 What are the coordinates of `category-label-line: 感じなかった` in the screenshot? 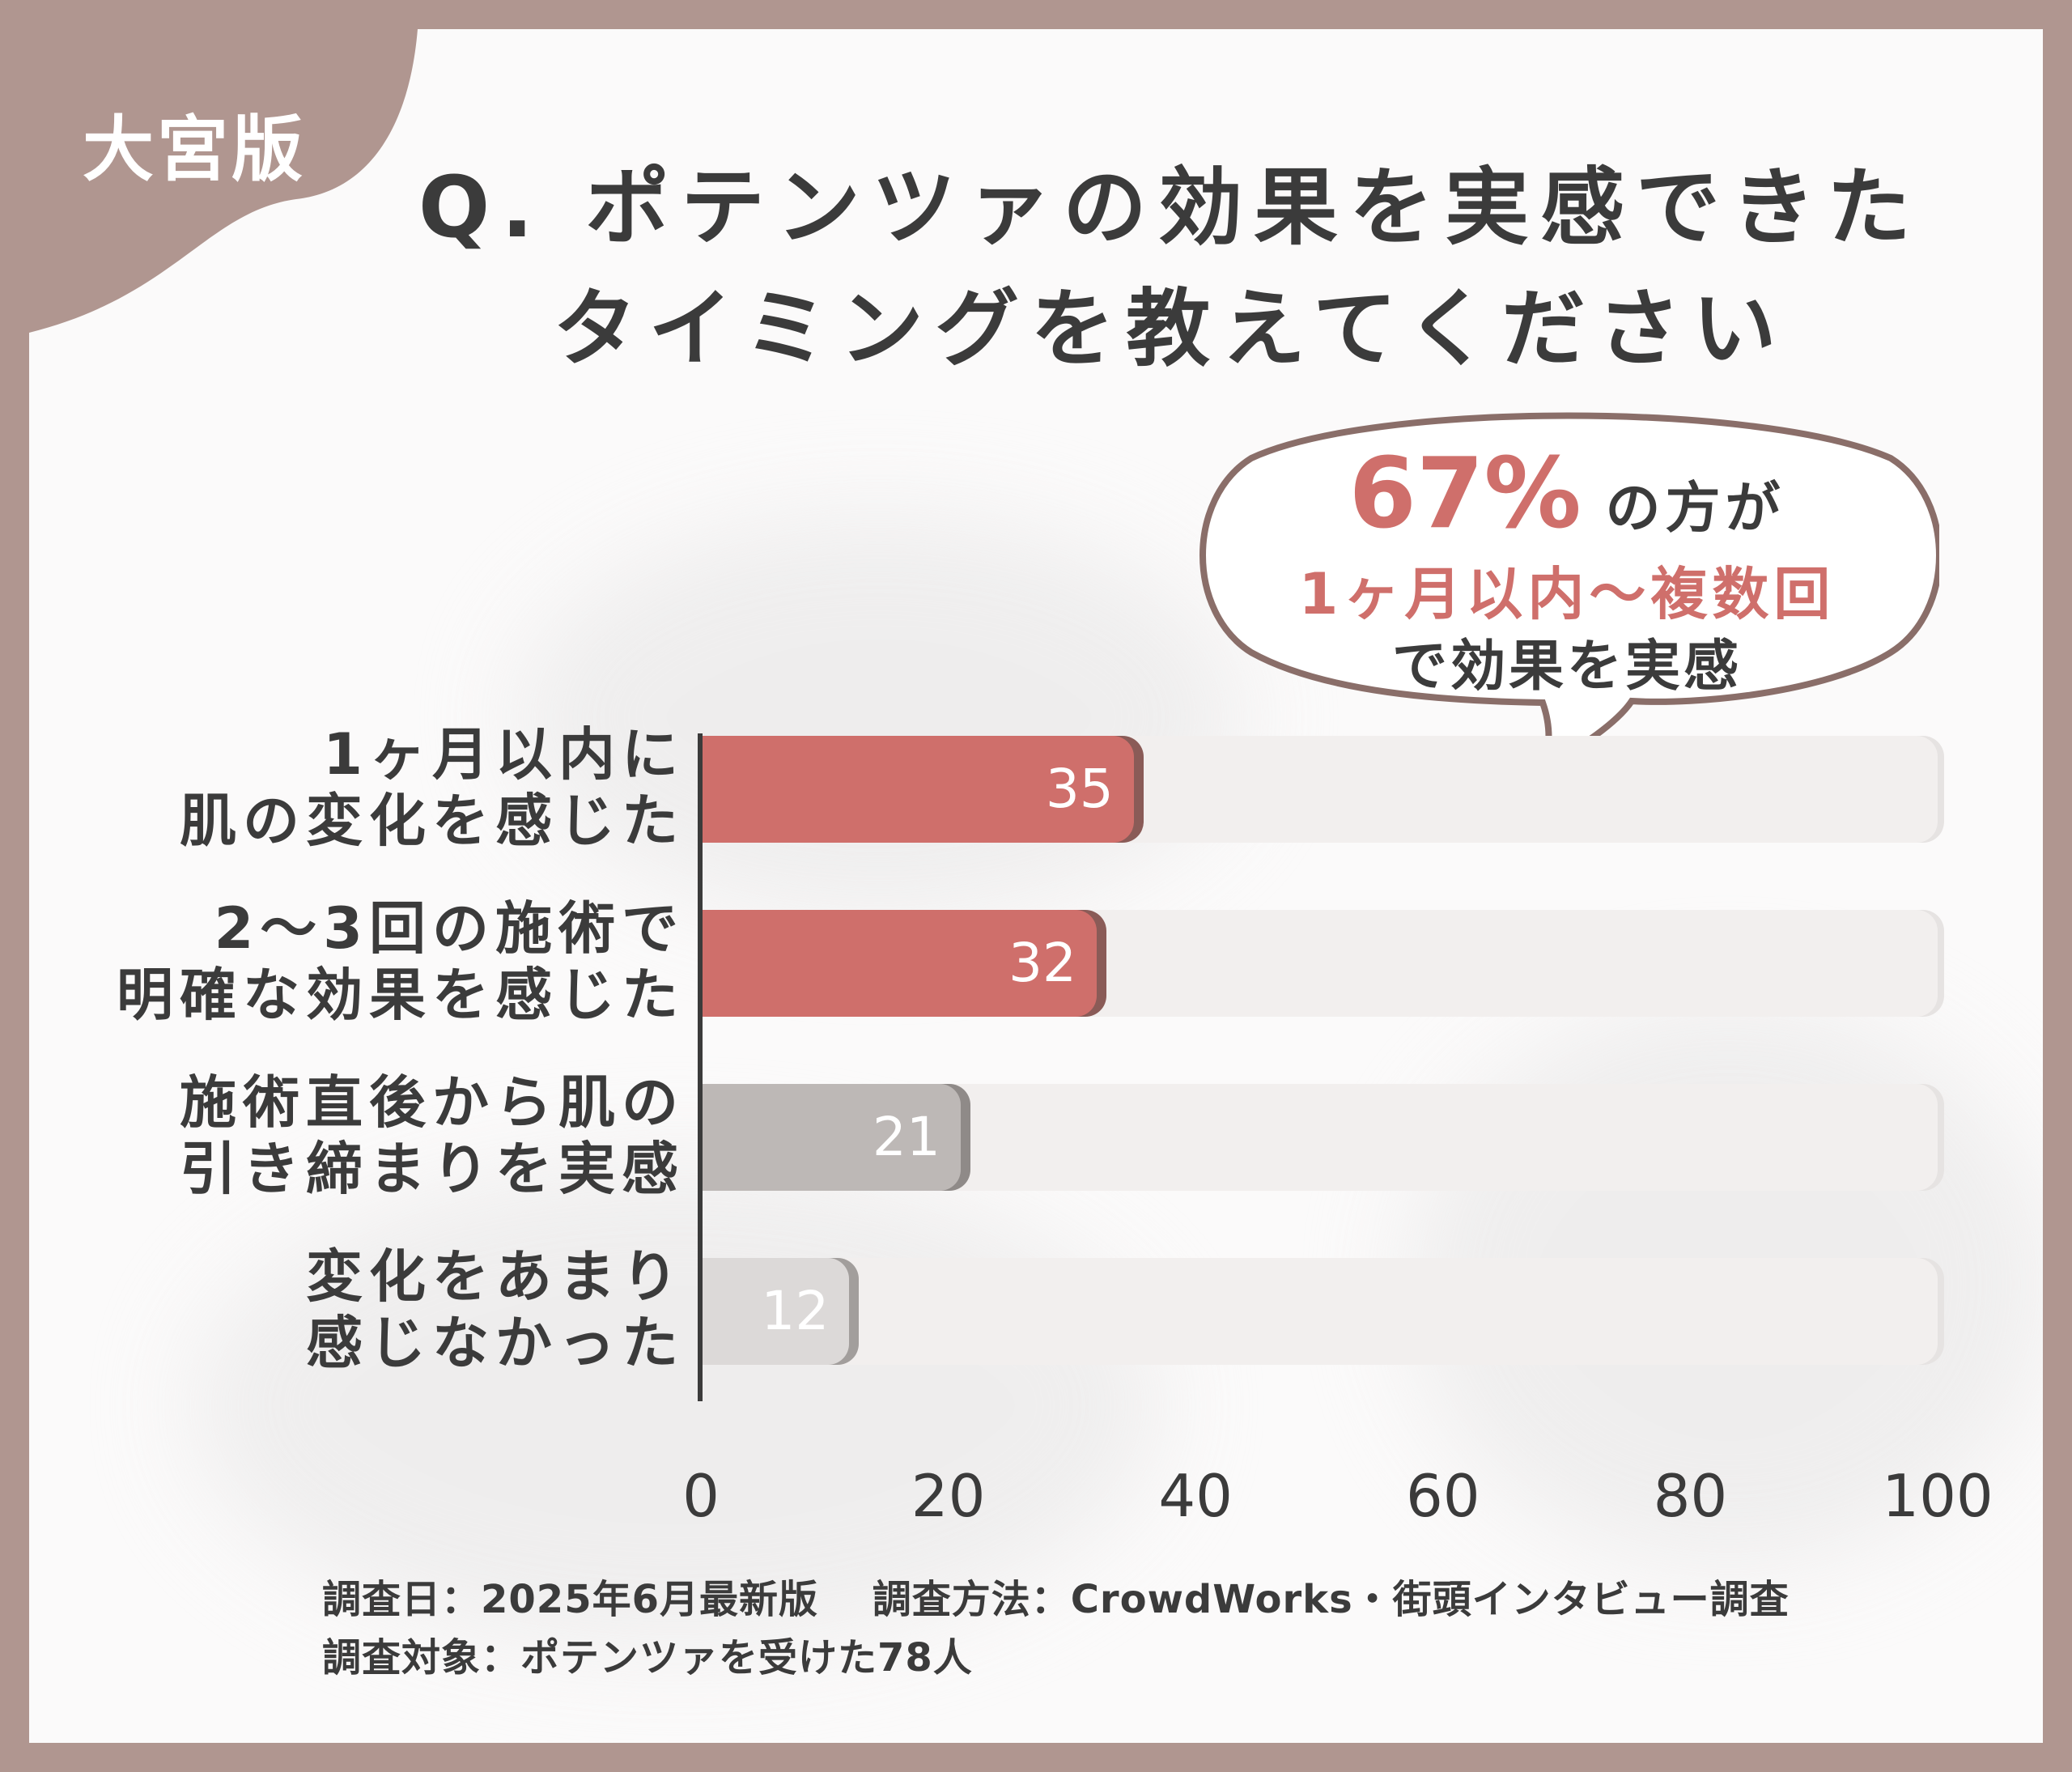 It's located at (495, 1343).